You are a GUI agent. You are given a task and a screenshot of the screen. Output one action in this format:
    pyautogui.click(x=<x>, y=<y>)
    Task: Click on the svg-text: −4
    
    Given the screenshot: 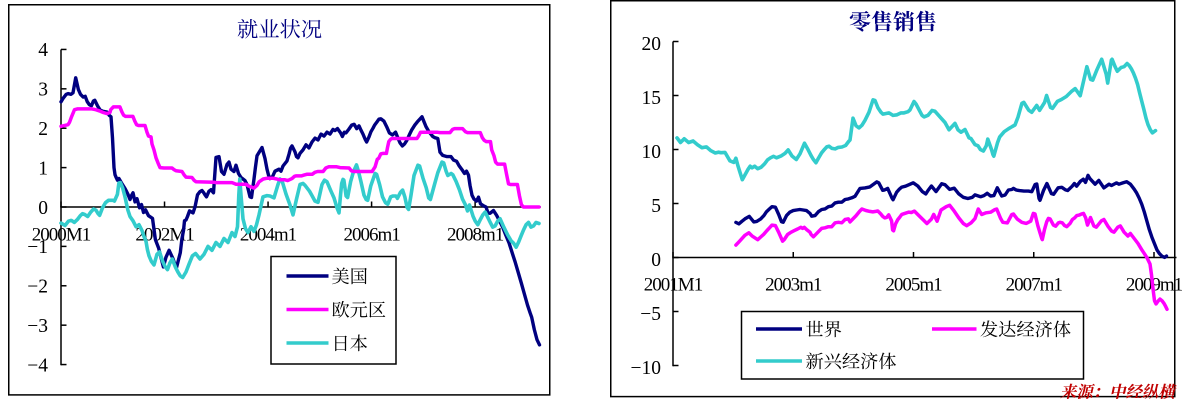 What is the action you would take?
    pyautogui.click(x=37, y=365)
    